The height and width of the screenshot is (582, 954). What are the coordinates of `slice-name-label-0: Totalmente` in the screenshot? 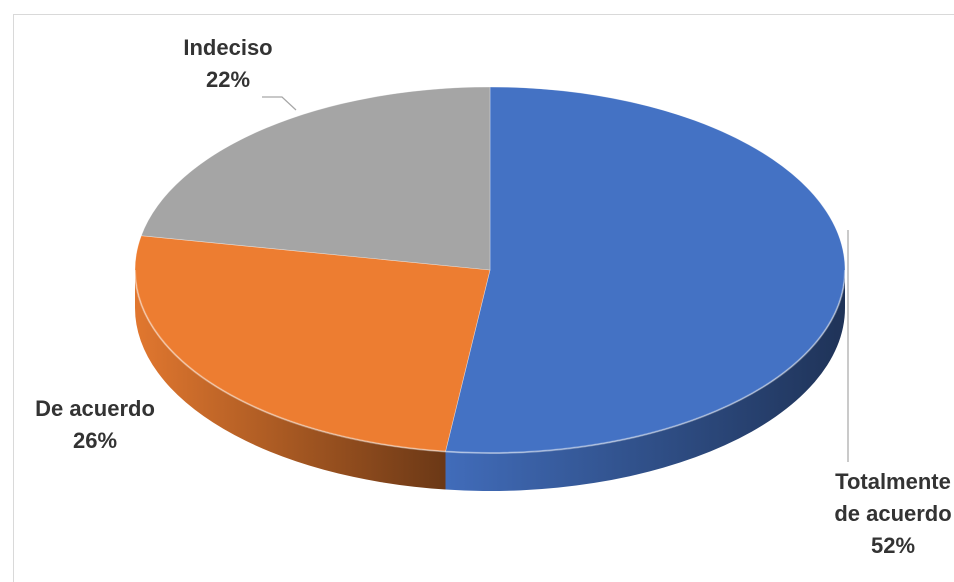 It's located at (893, 481).